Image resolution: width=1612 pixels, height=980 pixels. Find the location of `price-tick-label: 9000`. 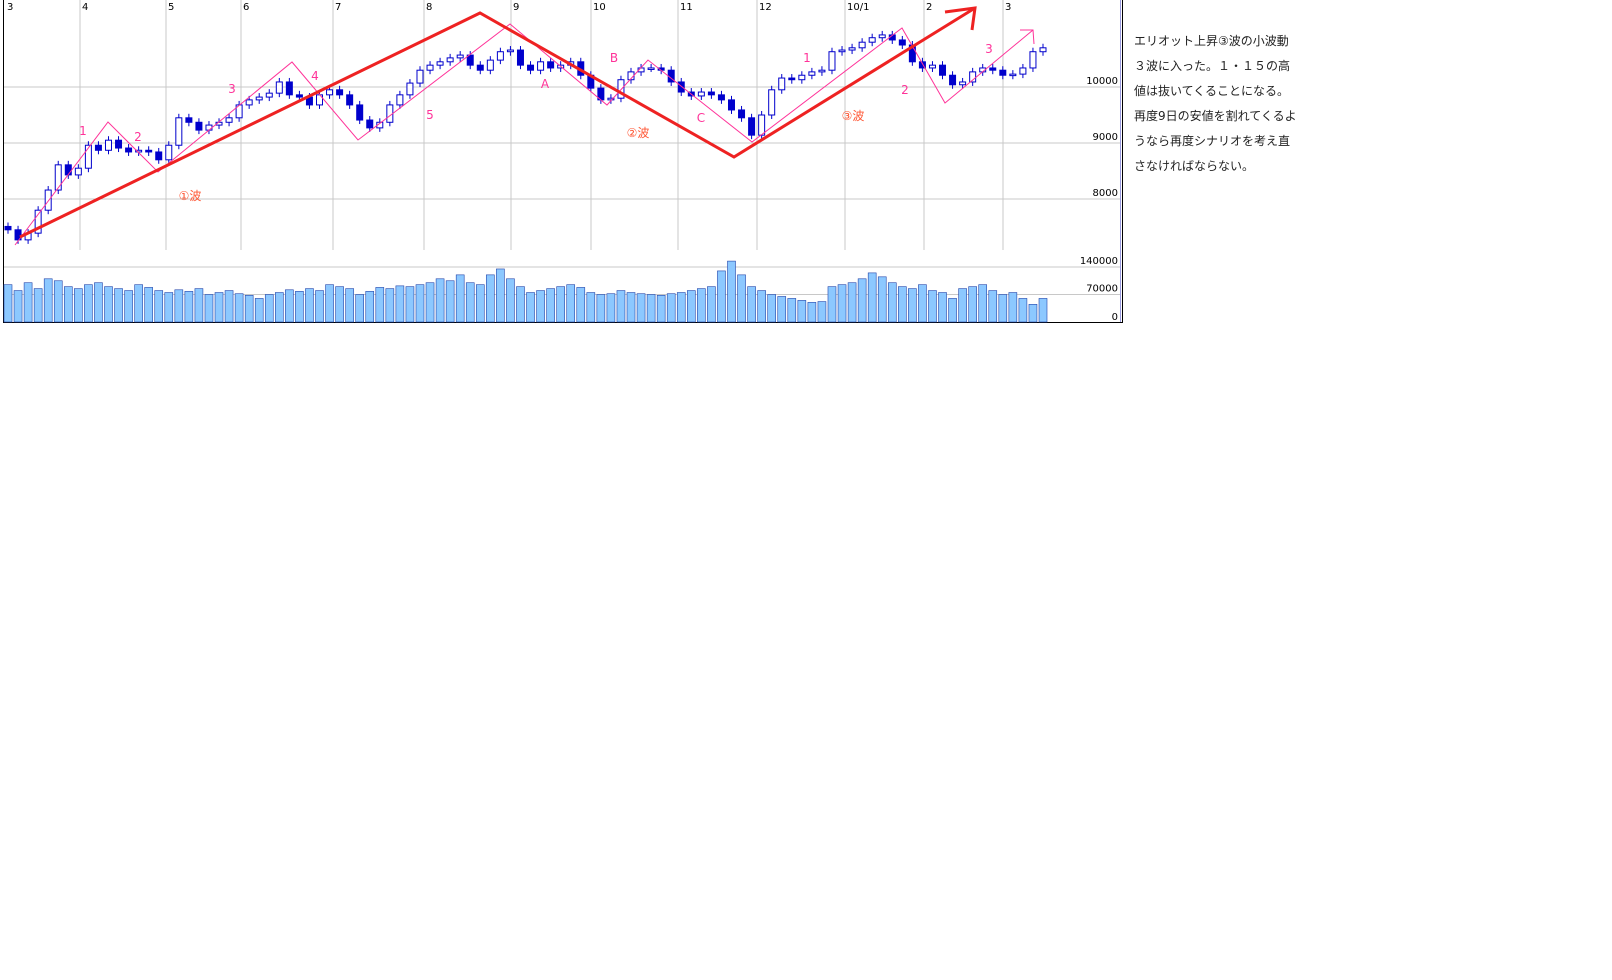

price-tick-label: 9000 is located at coordinates (1105, 137).